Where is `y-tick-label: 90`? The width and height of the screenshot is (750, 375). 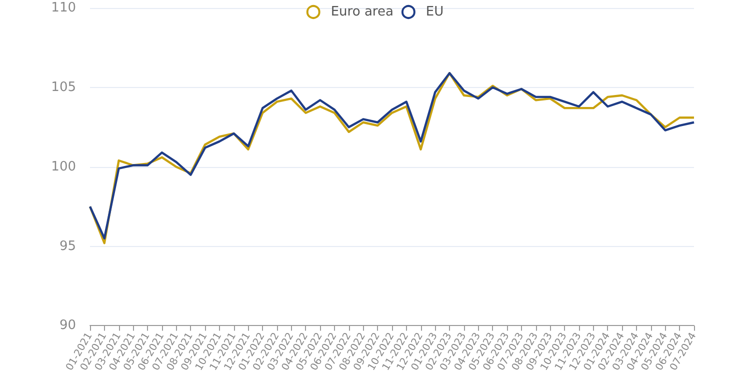 y-tick-label: 90 is located at coordinates (67, 326).